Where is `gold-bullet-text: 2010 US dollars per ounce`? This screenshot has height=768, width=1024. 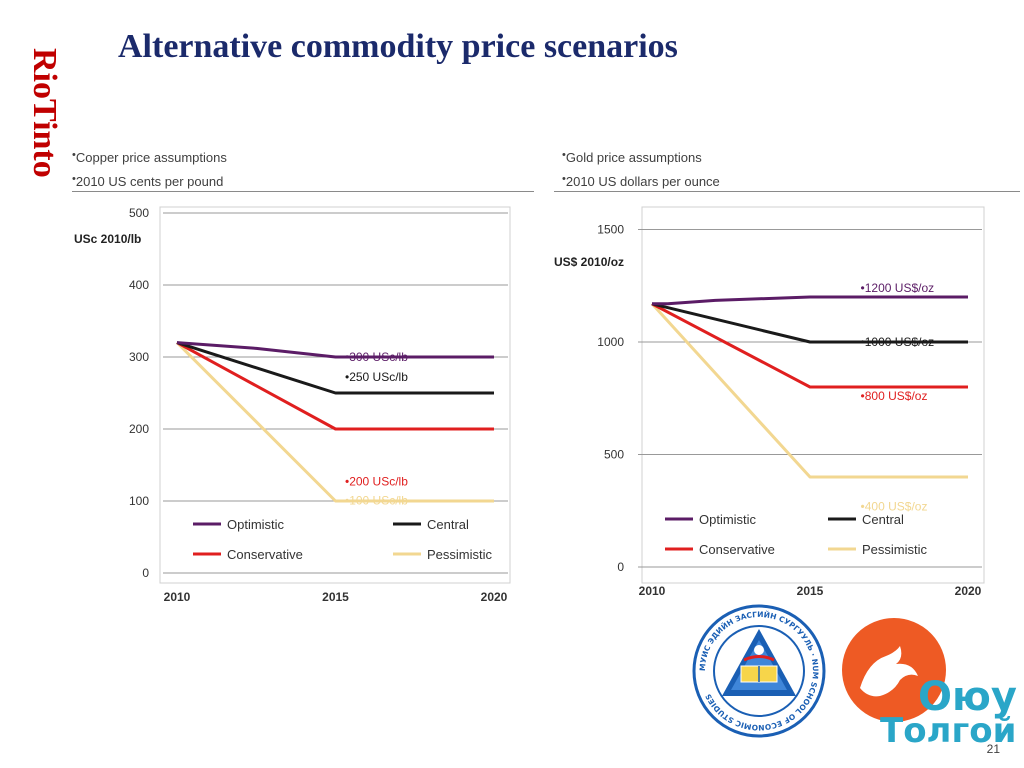
gold-bullet-text: 2010 US dollars per ounce is located at coordinates (642, 181).